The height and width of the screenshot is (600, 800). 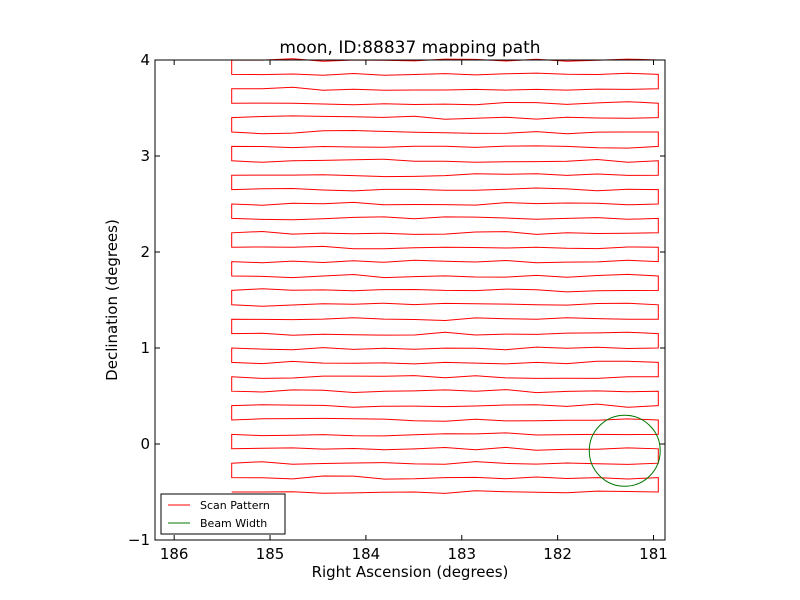 I want to click on legend-box, so click(x=223, y=514).